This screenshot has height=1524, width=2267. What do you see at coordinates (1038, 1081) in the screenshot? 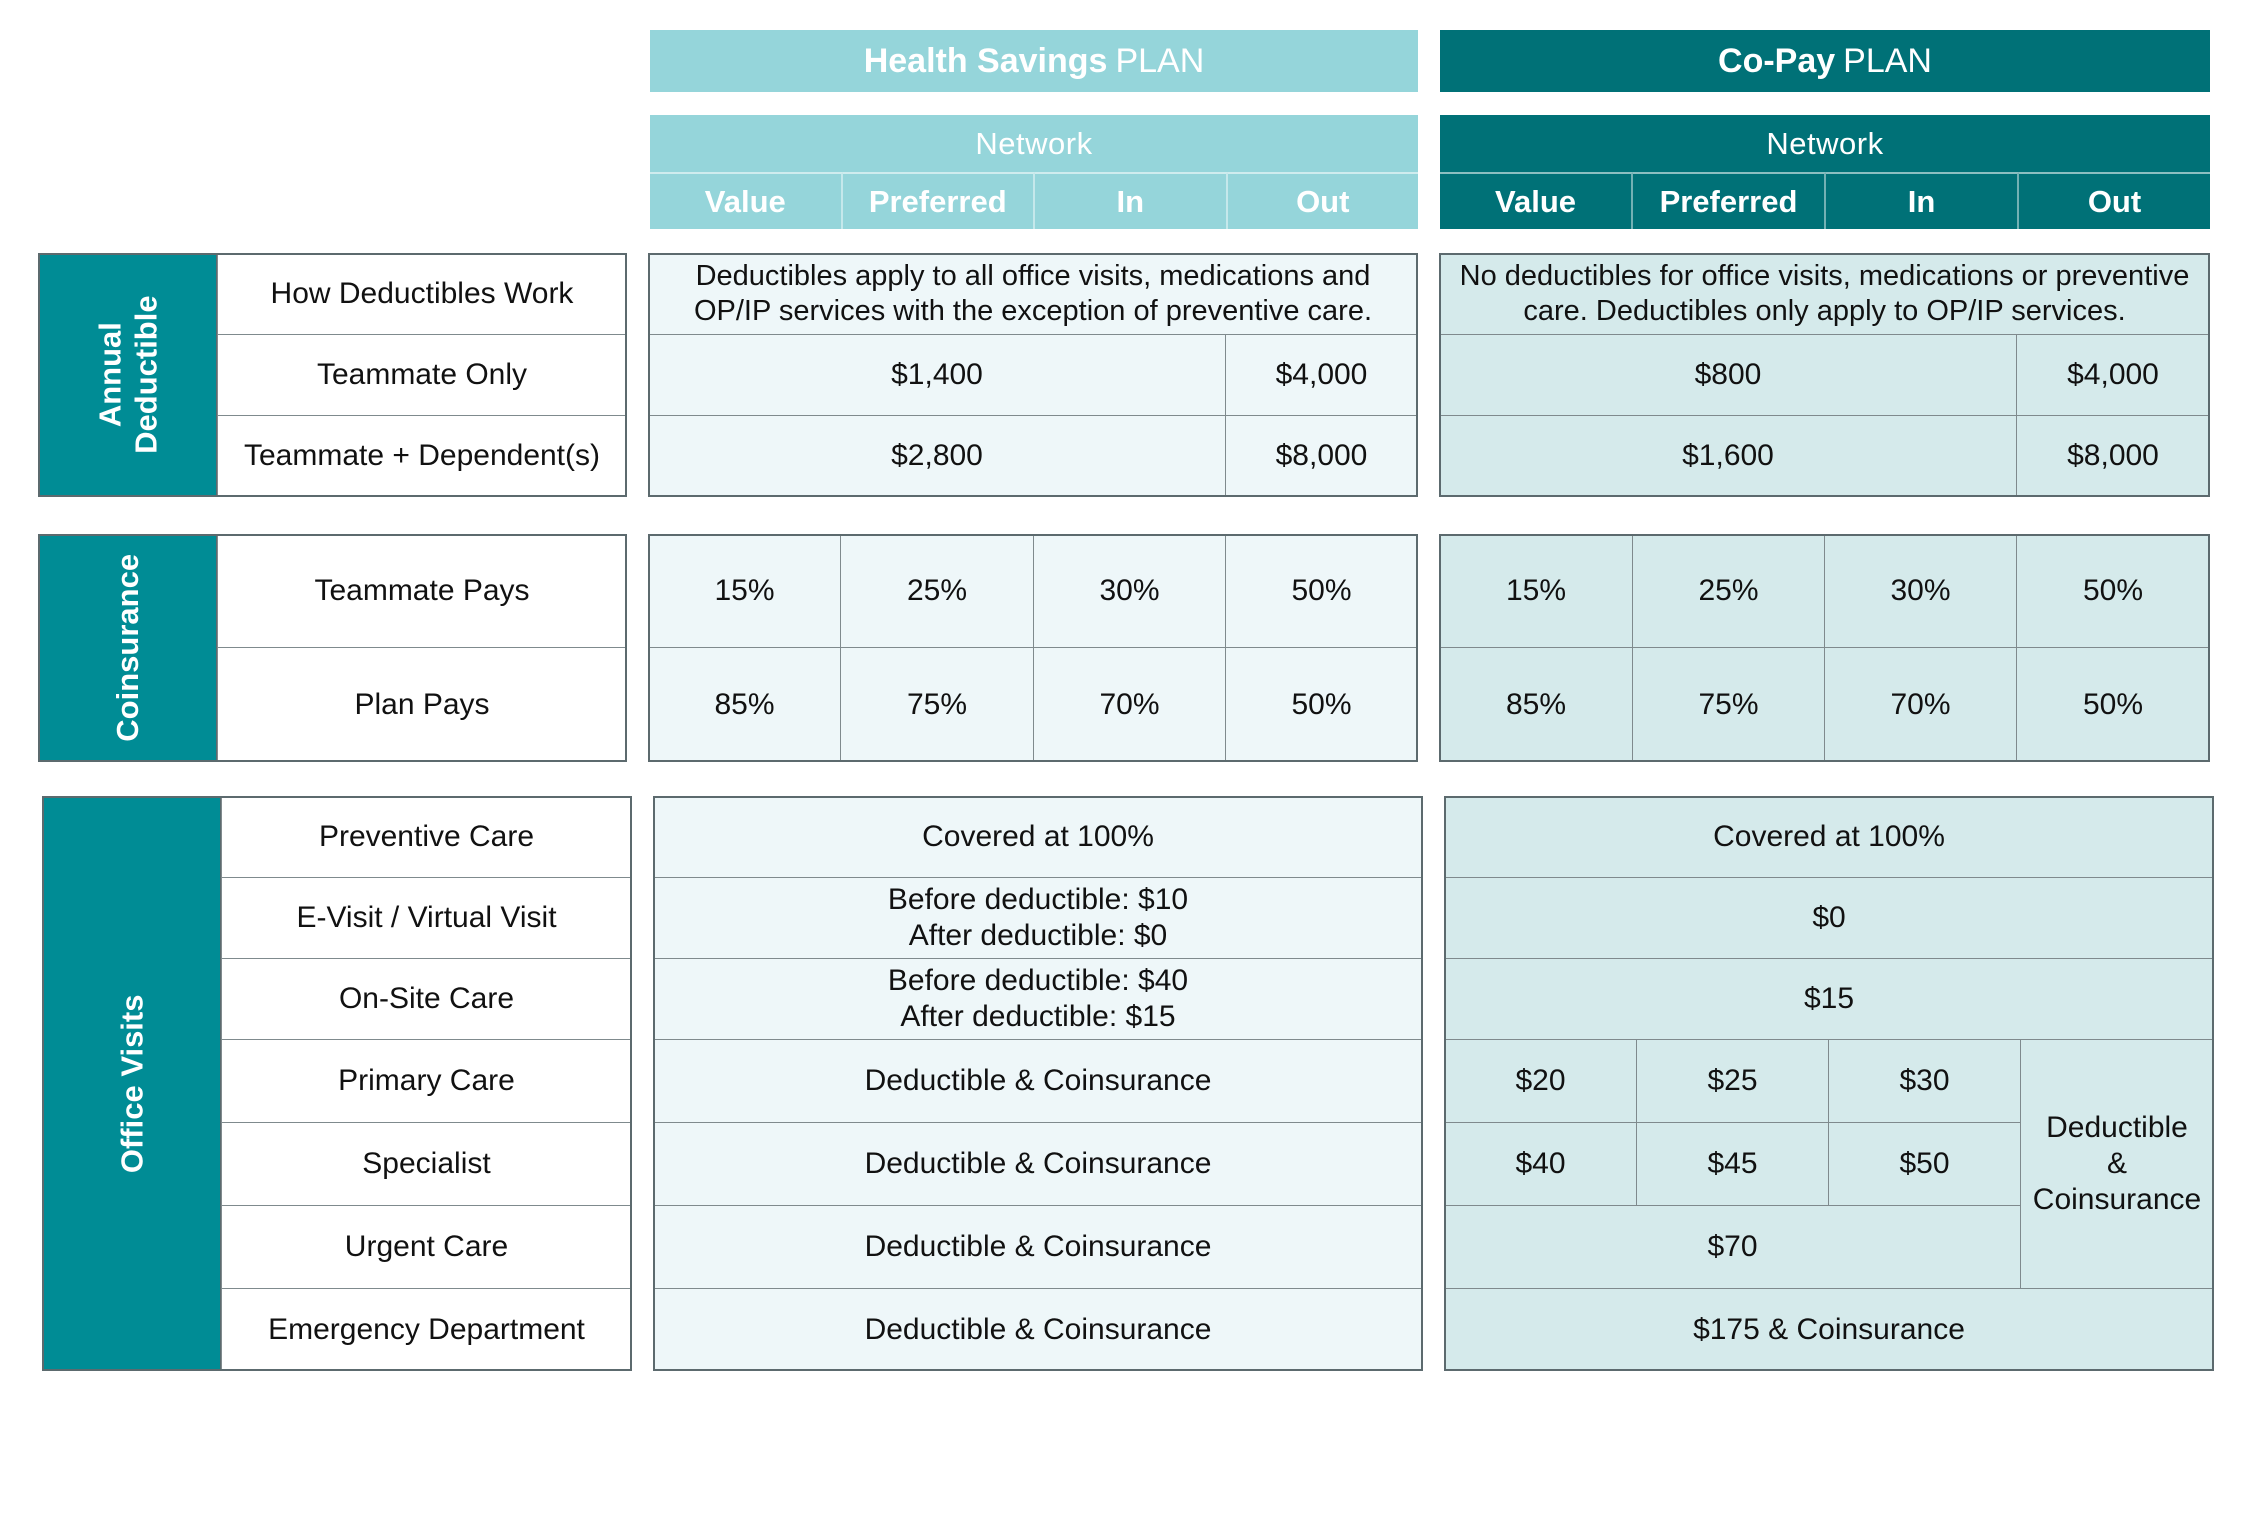
I see `hsa-primary-care: Deductible & Coinsurance` at bounding box center [1038, 1081].